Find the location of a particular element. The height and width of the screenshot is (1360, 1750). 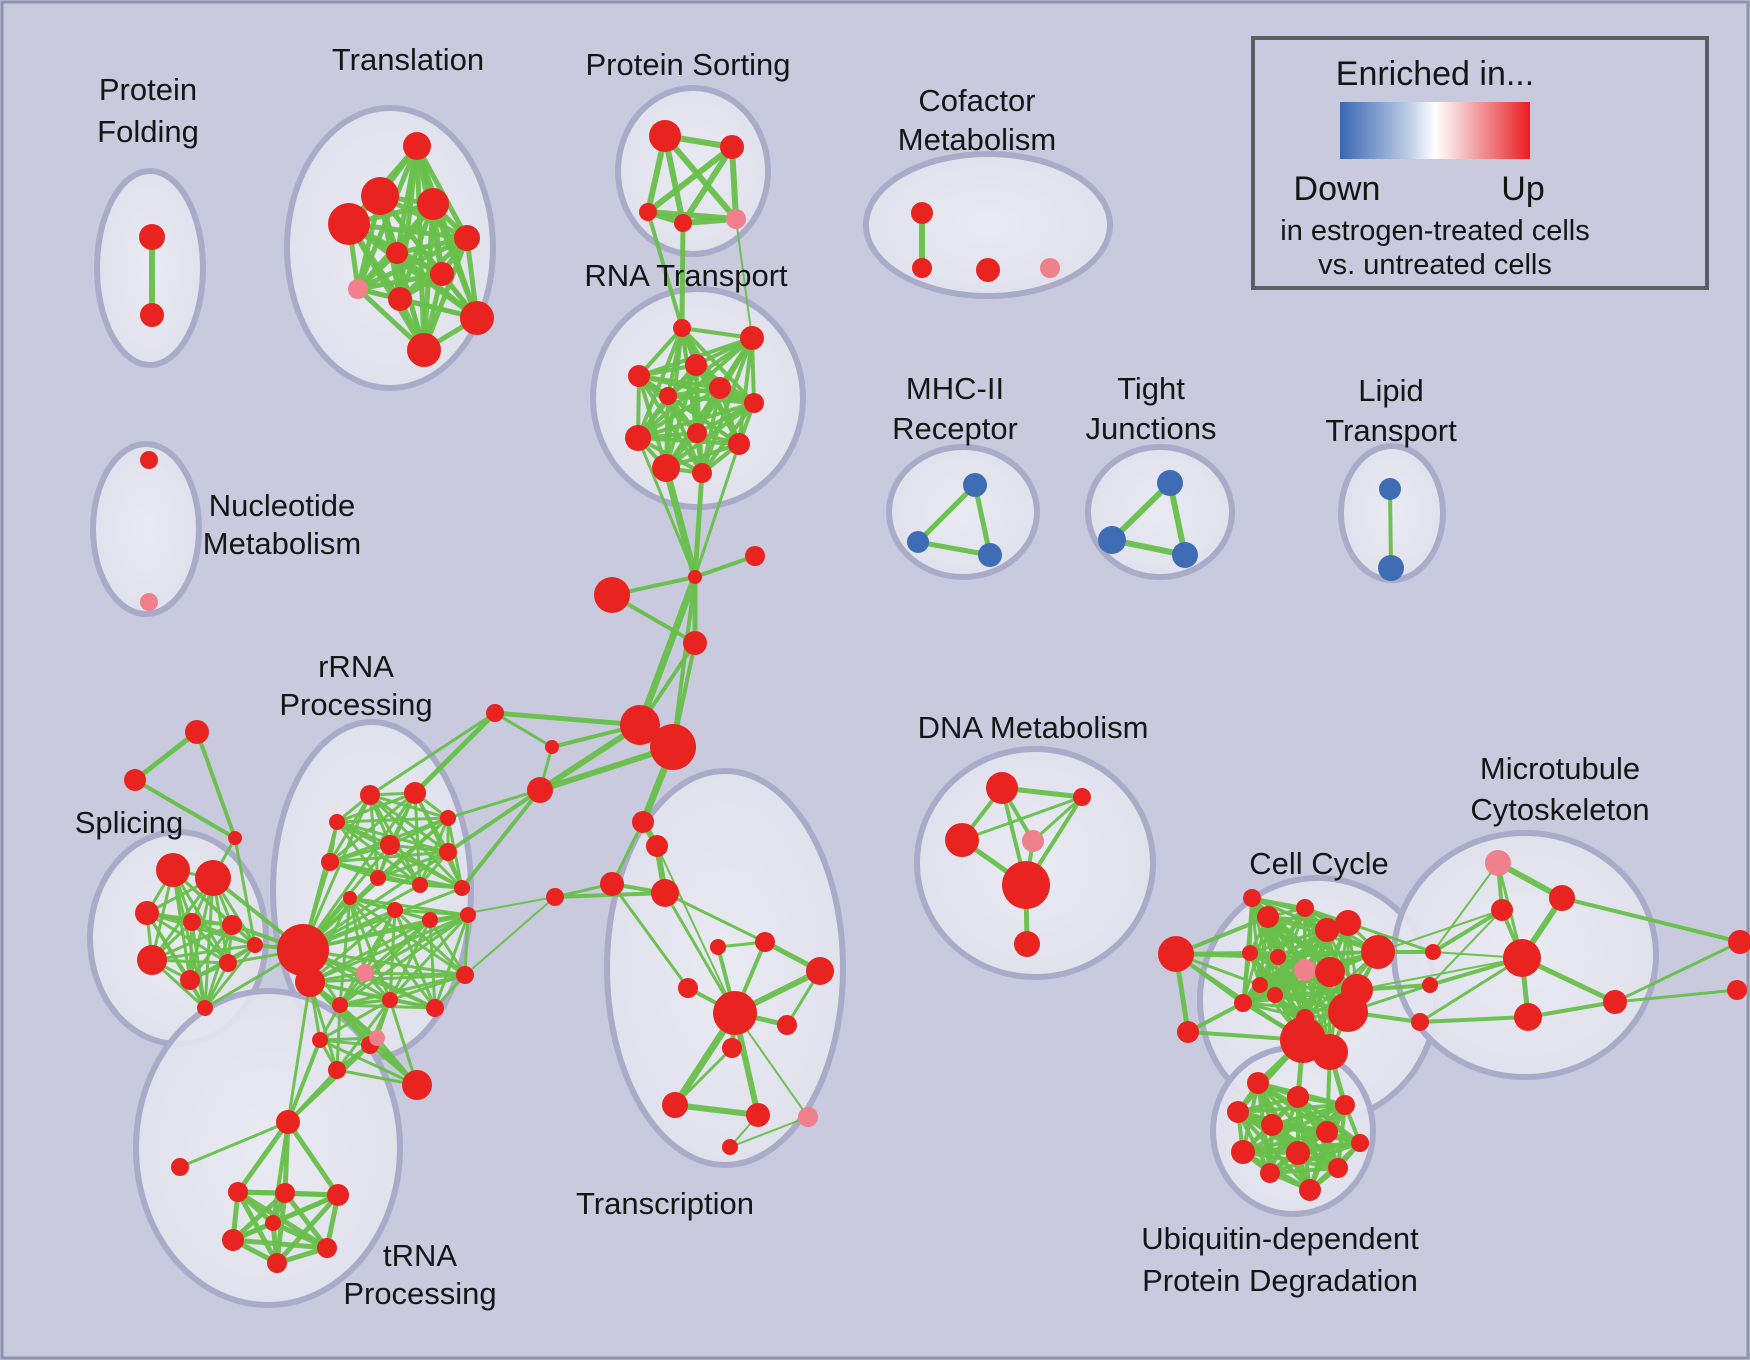

node-rr14 is located at coordinates (468, 915).